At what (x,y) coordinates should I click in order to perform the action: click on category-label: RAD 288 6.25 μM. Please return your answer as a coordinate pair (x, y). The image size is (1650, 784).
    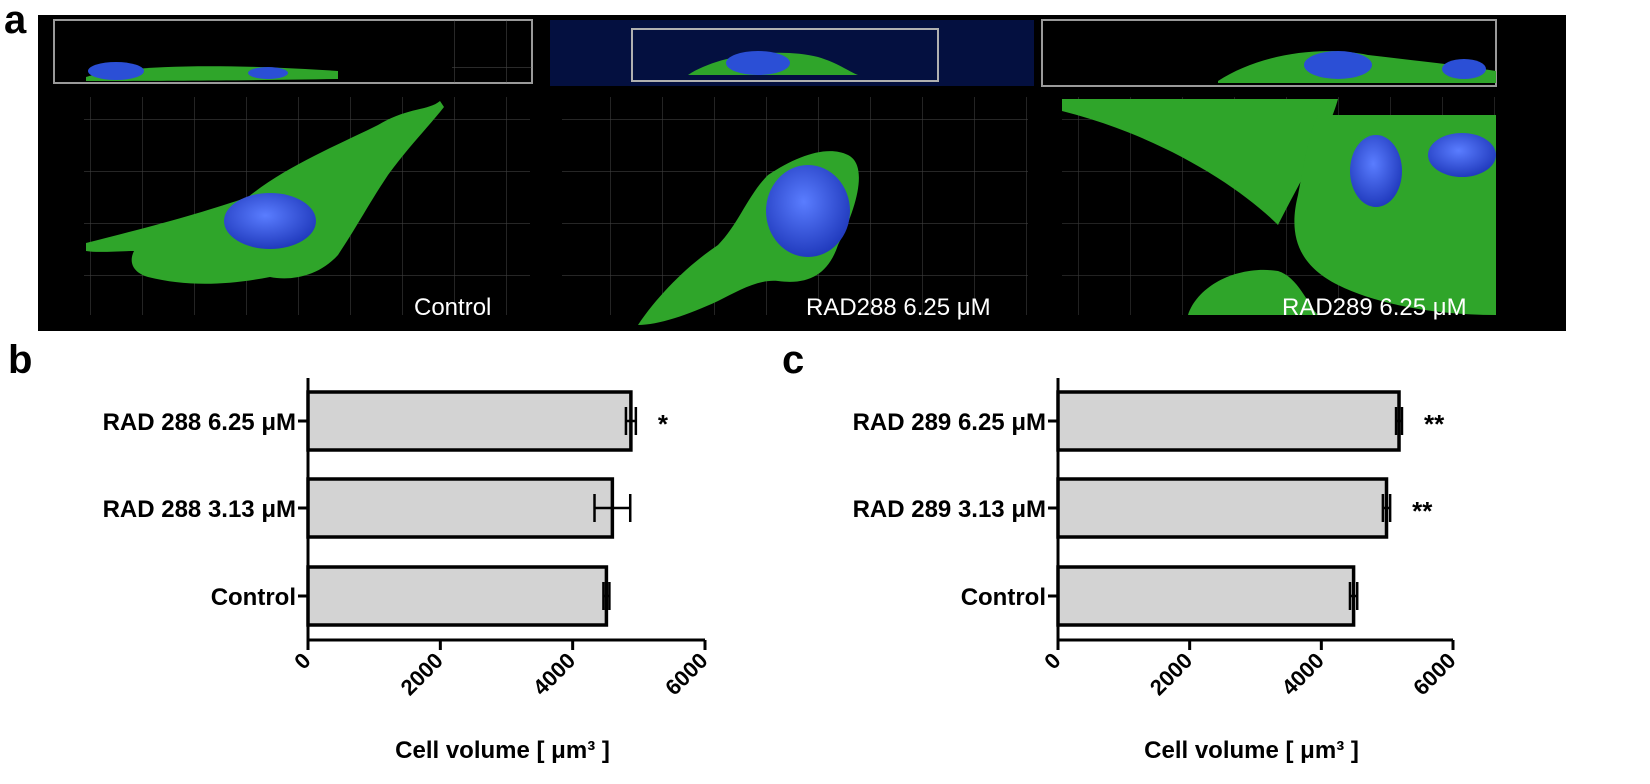
    Looking at the image, I should click on (199, 422).